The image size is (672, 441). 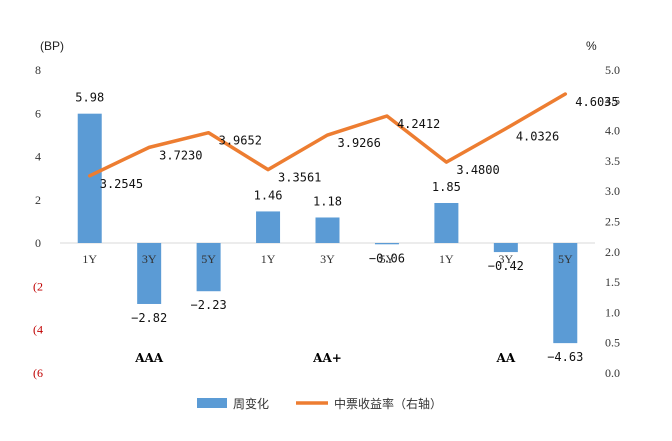 What do you see at coordinates (38, 113) in the screenshot?
I see `left-axis-tick-label: 6` at bounding box center [38, 113].